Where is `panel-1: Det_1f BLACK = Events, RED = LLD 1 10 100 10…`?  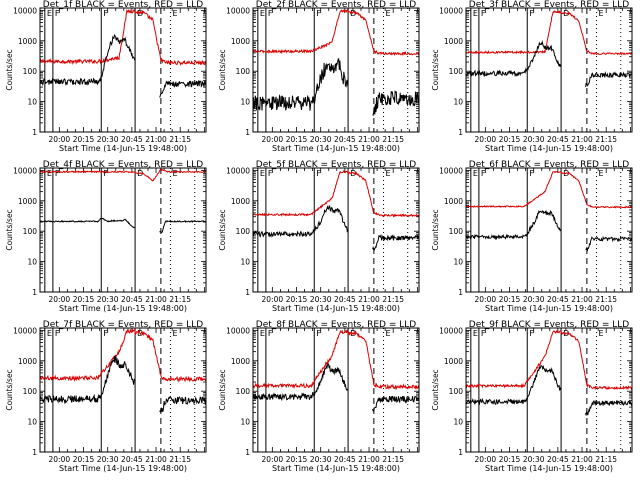 panel-1: Det_1f BLACK = Events, RED = LLD 1 10 100 10… is located at coordinates (106, 76).